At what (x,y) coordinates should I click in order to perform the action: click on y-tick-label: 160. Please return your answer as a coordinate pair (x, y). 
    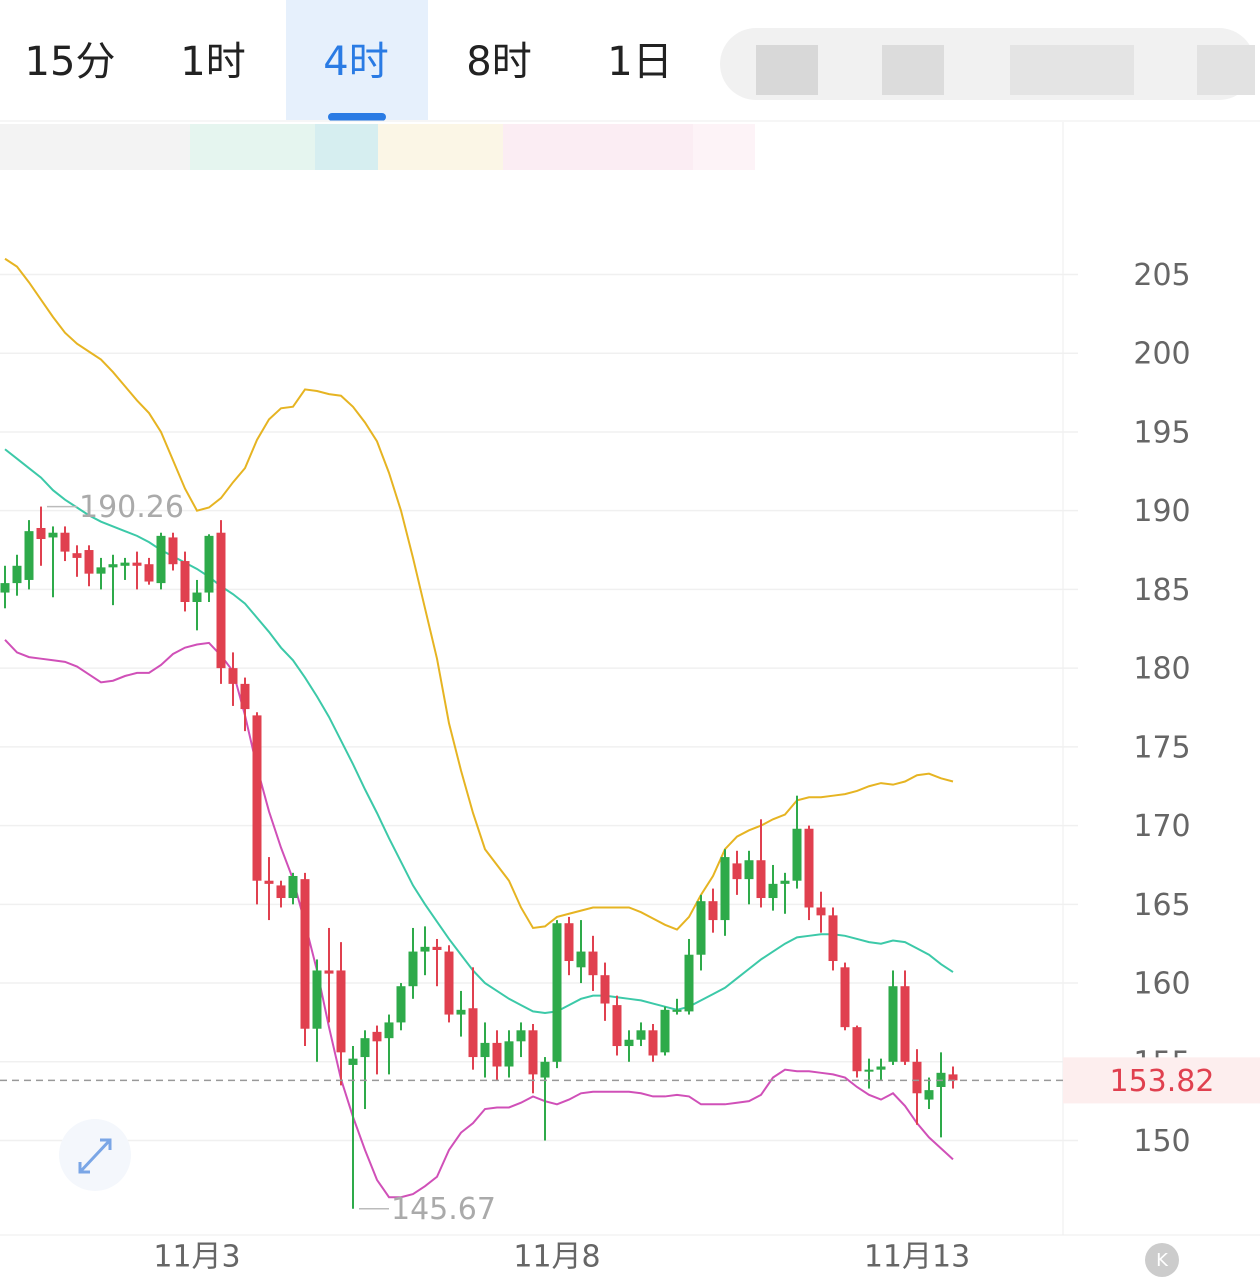
    Looking at the image, I should click on (1161, 984).